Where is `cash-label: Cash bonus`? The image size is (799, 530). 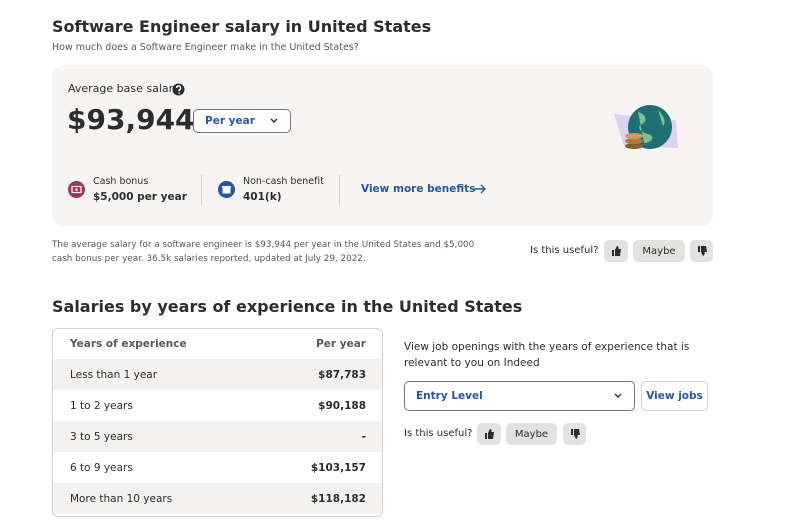
cash-label: Cash bonus is located at coordinates (121, 181).